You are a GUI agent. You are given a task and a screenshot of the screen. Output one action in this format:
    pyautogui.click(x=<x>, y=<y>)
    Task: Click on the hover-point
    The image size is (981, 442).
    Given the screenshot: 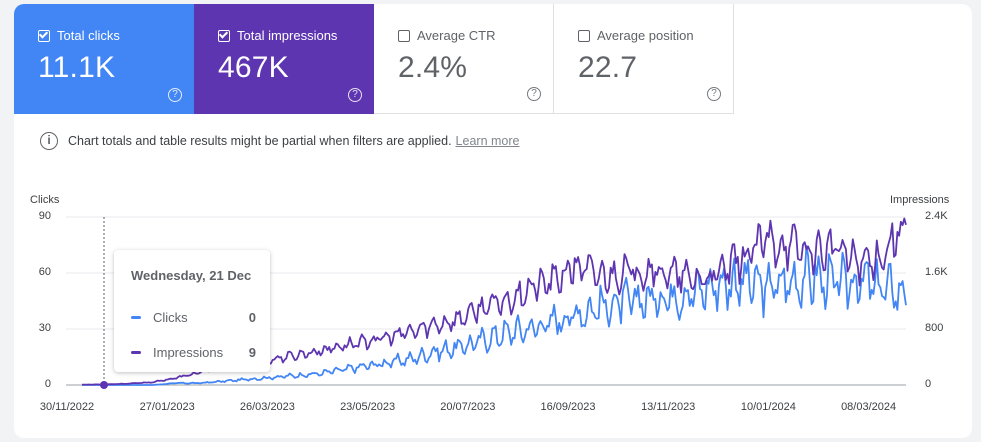 What is the action you would take?
    pyautogui.click(x=104, y=385)
    